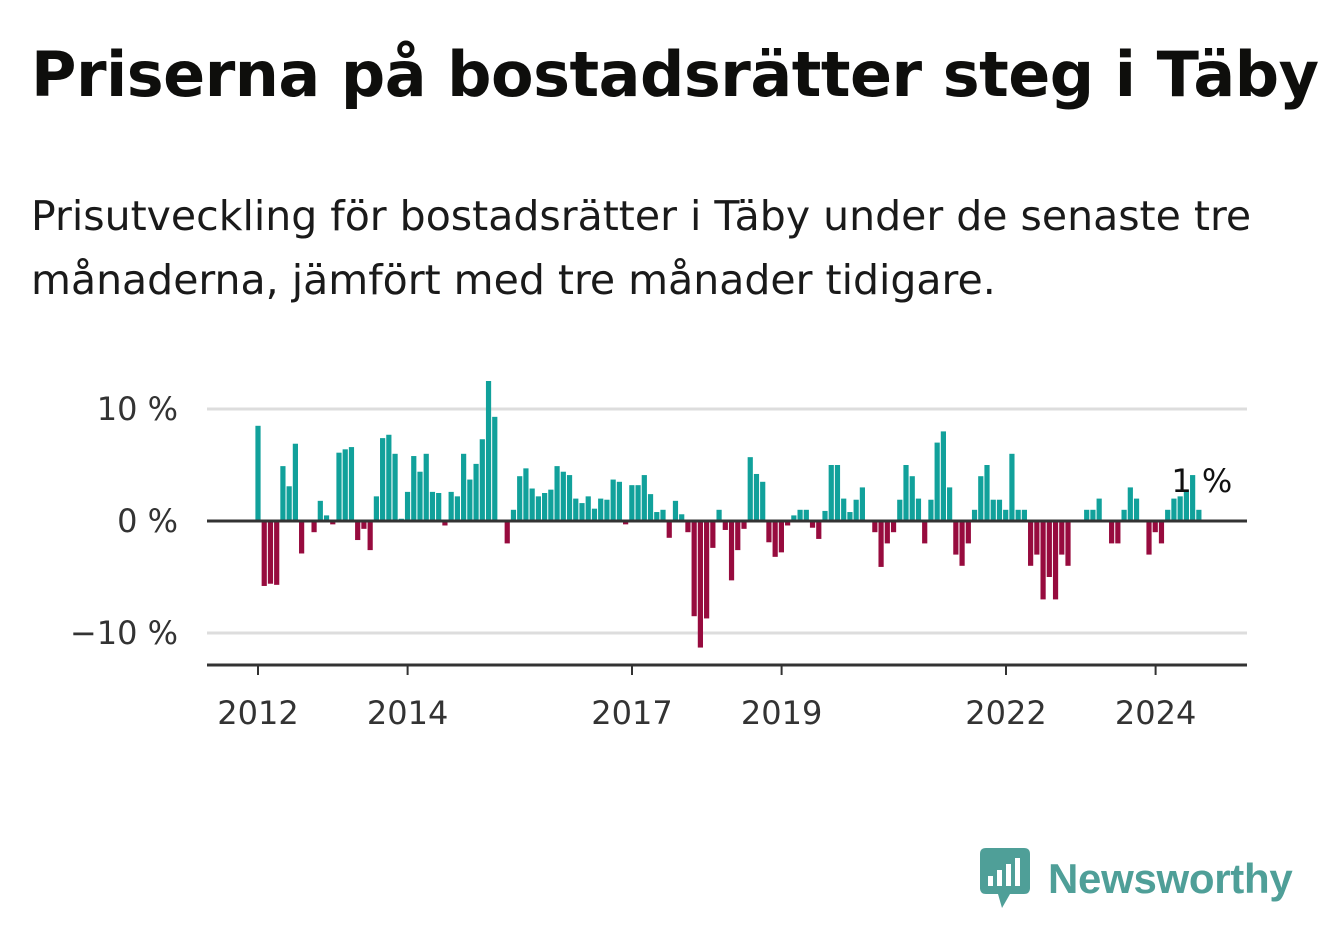 The image size is (1322, 939). I want to click on x-tick-label: 2019, so click(781, 713).